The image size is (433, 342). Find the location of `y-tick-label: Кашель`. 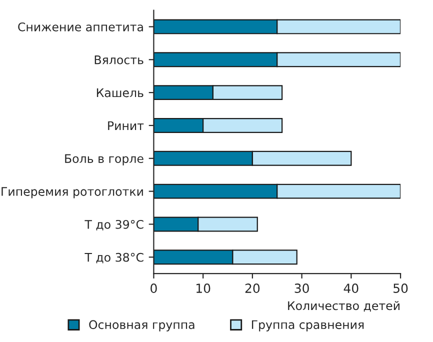

y-tick-label: Кашель is located at coordinates (120, 93).